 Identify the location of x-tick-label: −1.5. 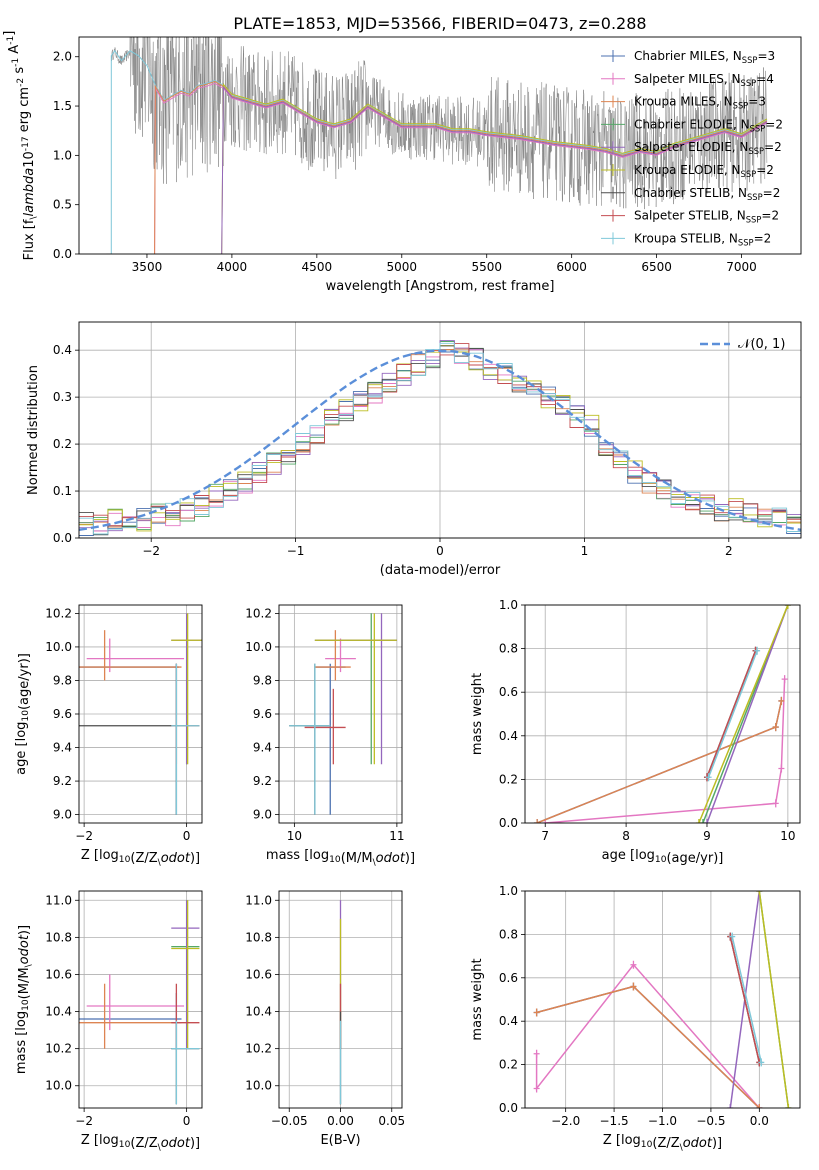
(614, 1121).